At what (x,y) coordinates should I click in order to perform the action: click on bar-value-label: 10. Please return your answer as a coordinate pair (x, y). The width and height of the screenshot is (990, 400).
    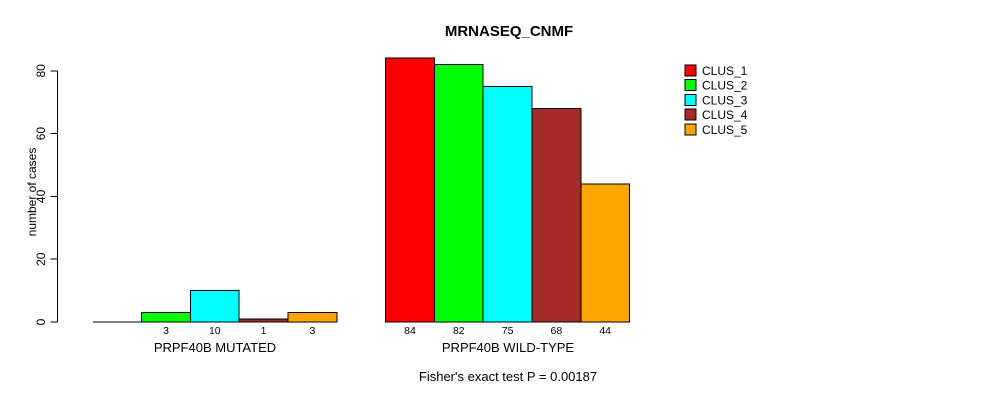
    Looking at the image, I should click on (215, 331).